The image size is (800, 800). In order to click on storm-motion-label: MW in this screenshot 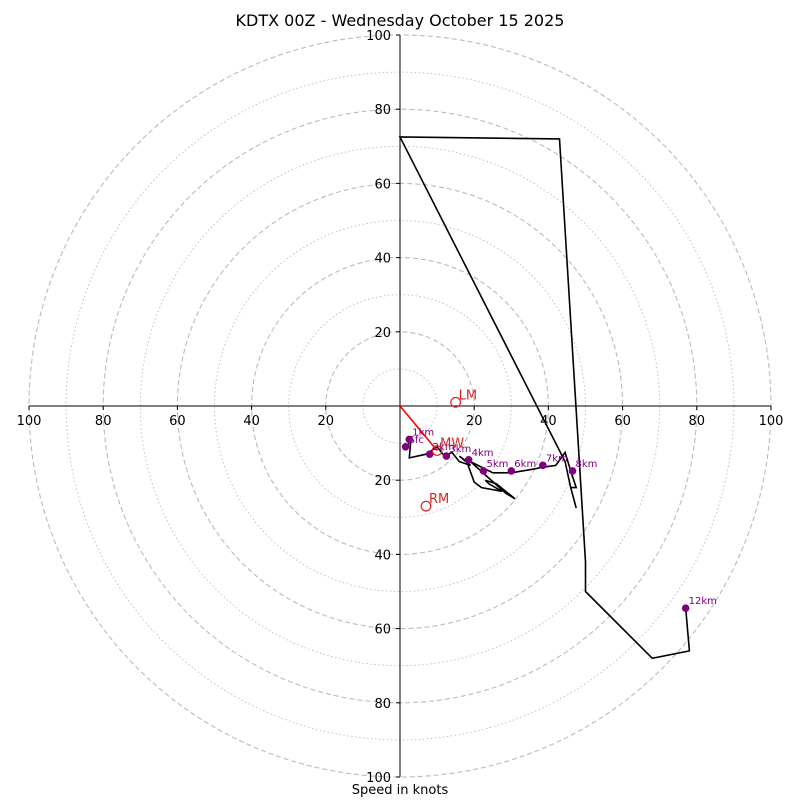, I will do `click(452, 444)`.